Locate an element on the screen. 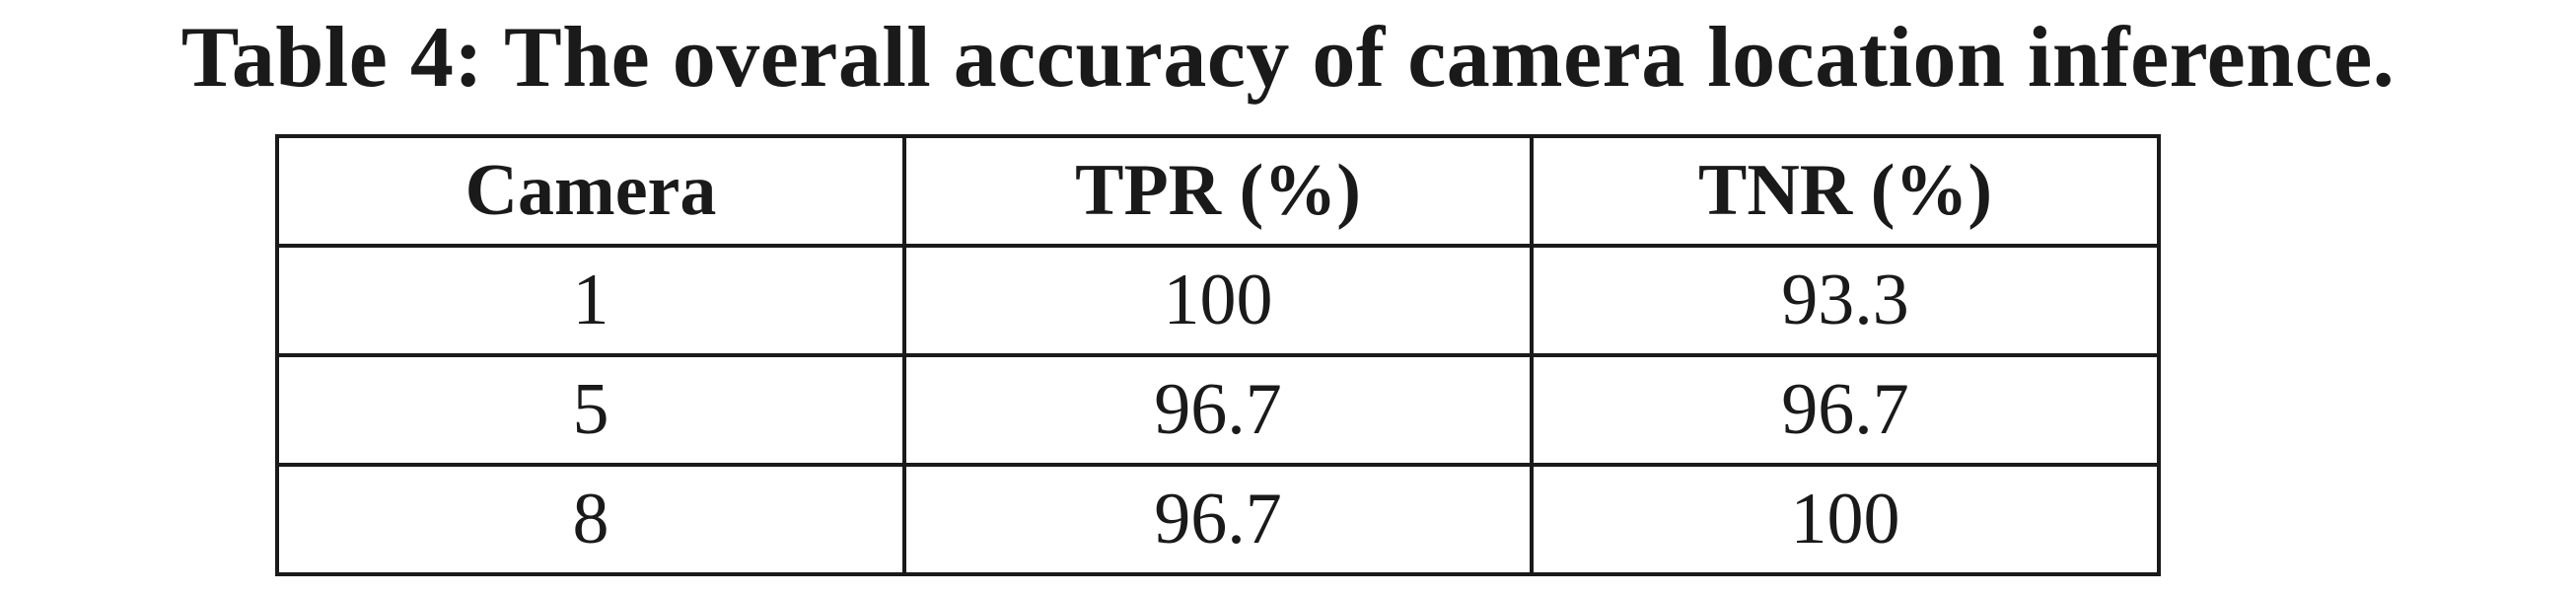 The height and width of the screenshot is (596, 2576). header-camera: Camera is located at coordinates (590, 191).